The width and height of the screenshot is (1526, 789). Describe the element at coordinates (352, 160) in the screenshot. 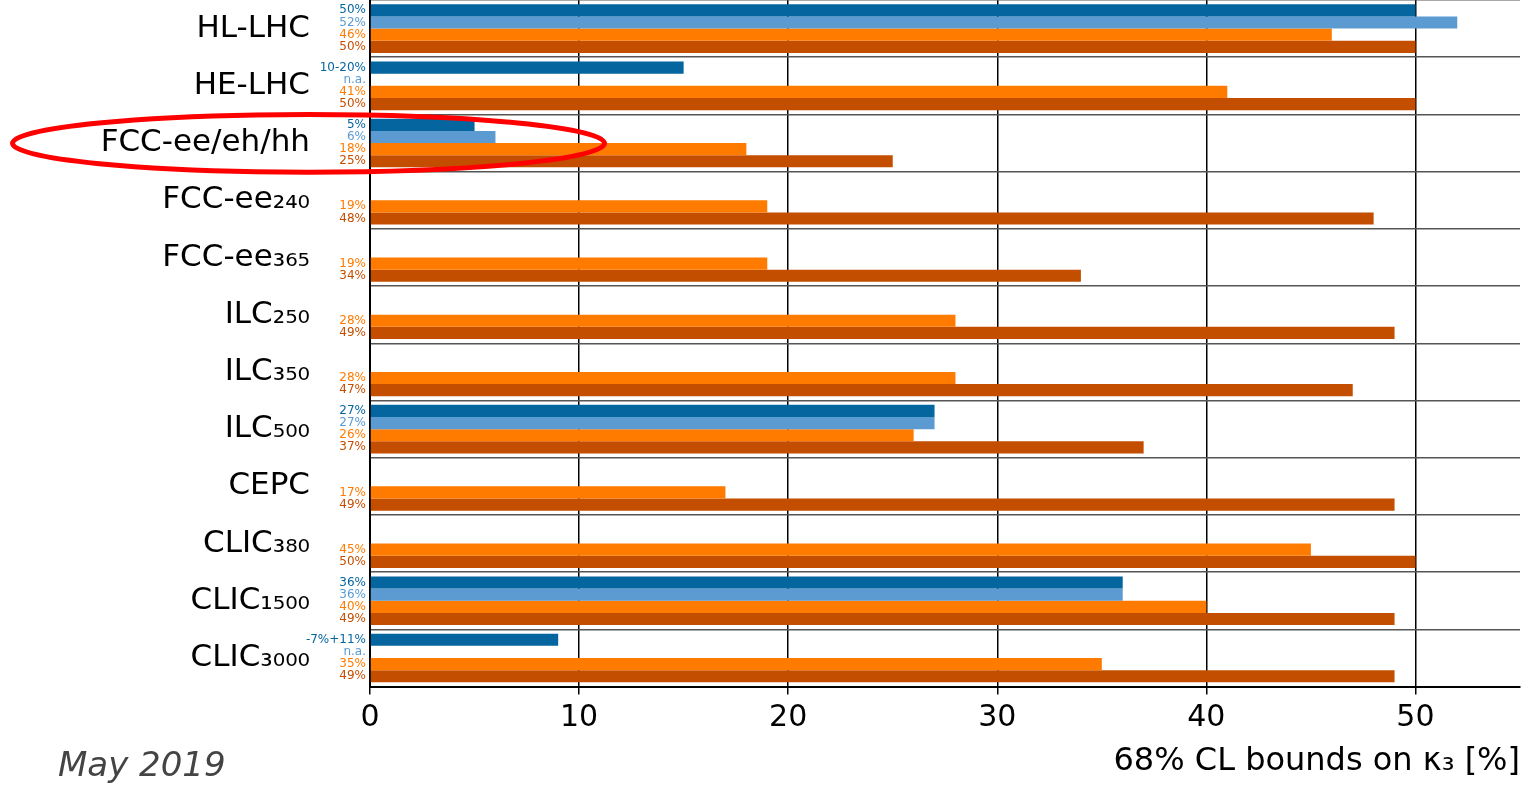

I see `data-label: 25%` at that location.